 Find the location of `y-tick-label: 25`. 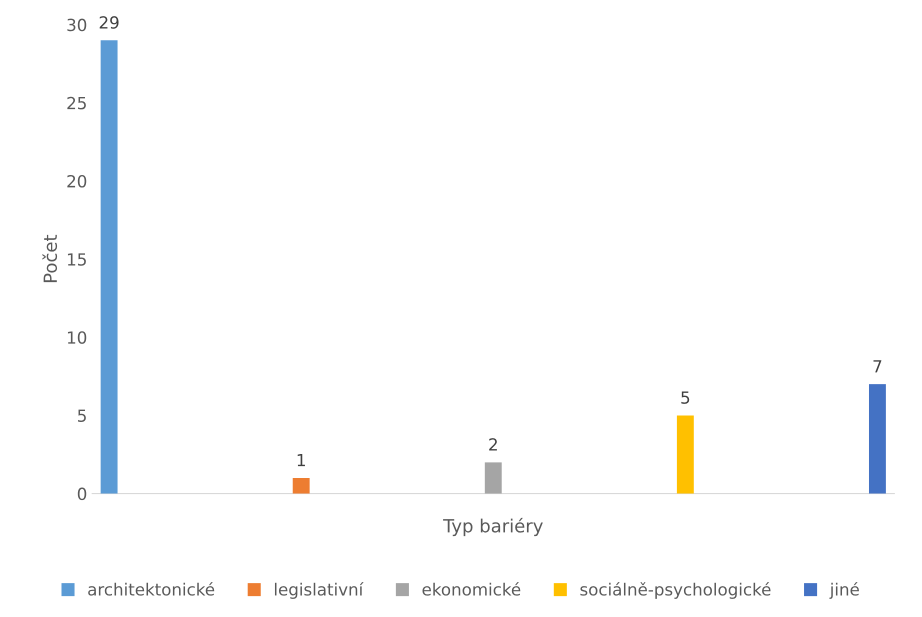

y-tick-label: 25 is located at coordinates (76, 103).